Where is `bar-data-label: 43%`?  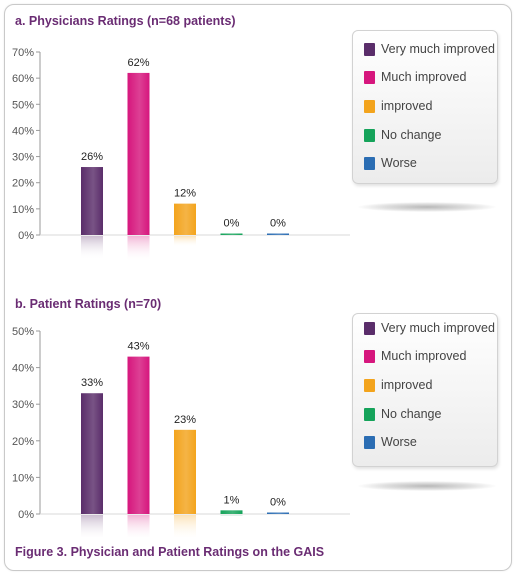
bar-data-label: 43% is located at coordinates (138, 347).